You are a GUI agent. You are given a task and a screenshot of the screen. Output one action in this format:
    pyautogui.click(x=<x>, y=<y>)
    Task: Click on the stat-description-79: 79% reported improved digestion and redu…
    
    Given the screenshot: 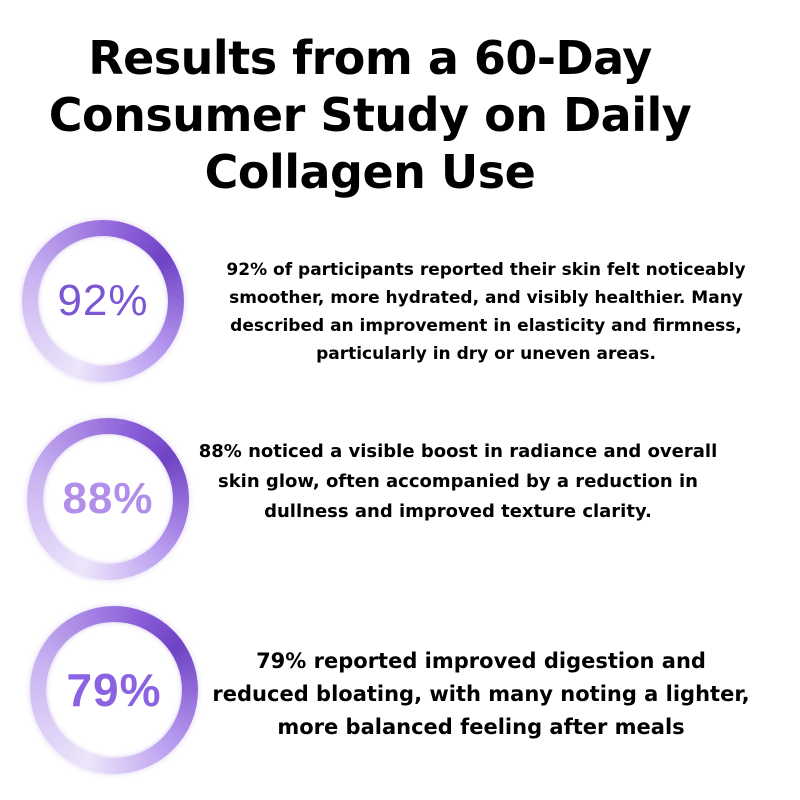 What is the action you would take?
    pyautogui.click(x=481, y=694)
    